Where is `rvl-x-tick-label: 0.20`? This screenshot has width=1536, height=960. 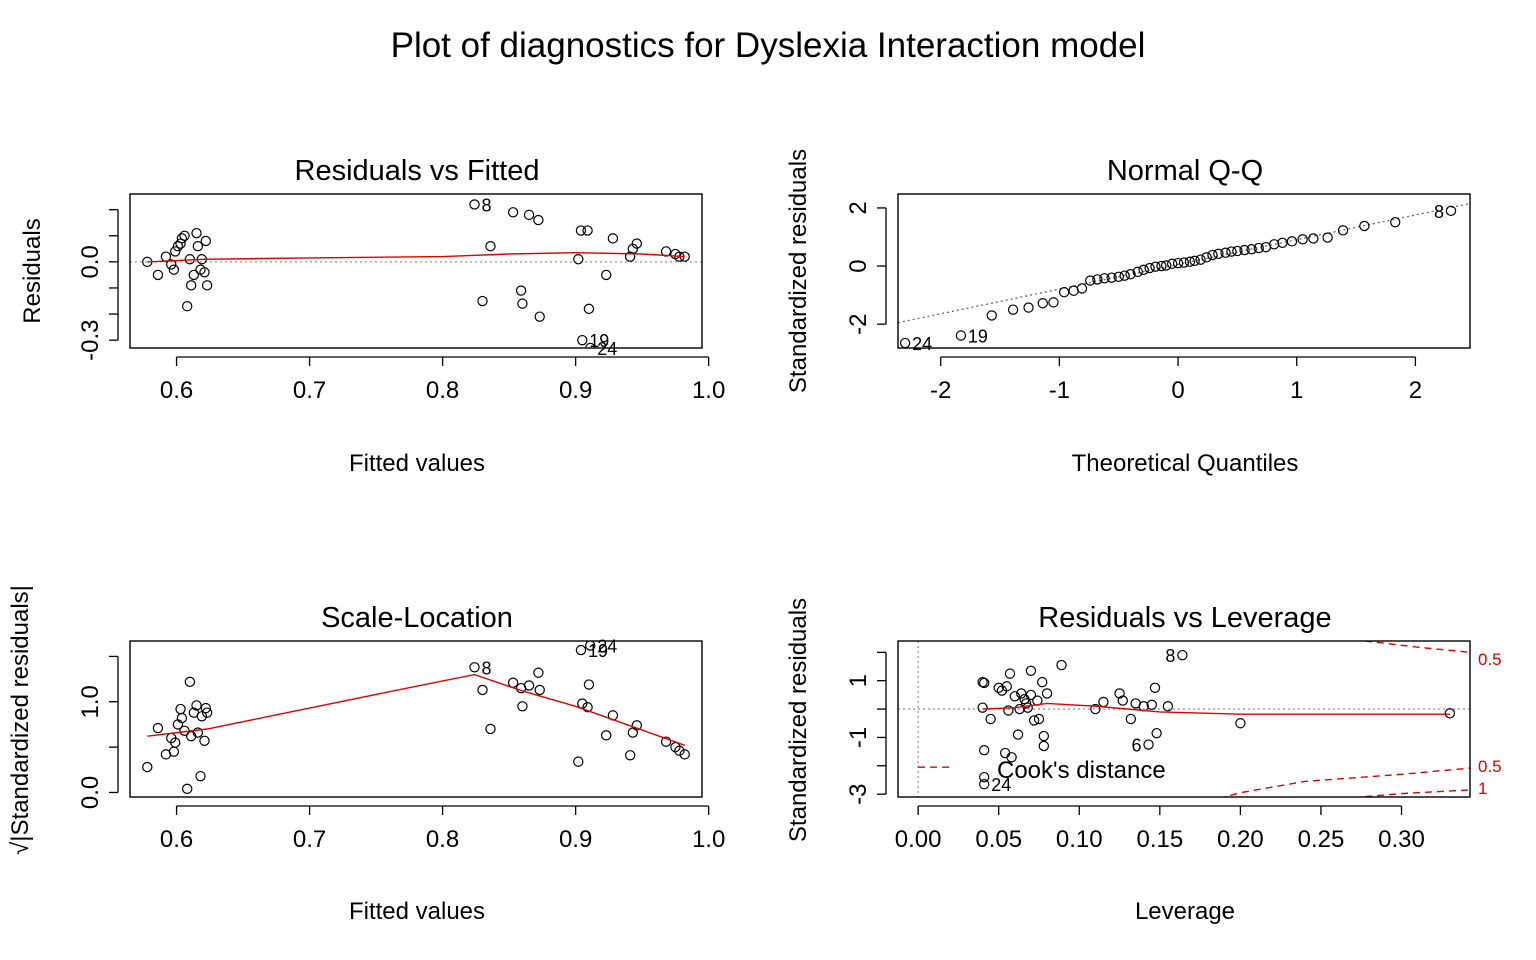
rvl-x-tick-label: 0.20 is located at coordinates (1240, 839).